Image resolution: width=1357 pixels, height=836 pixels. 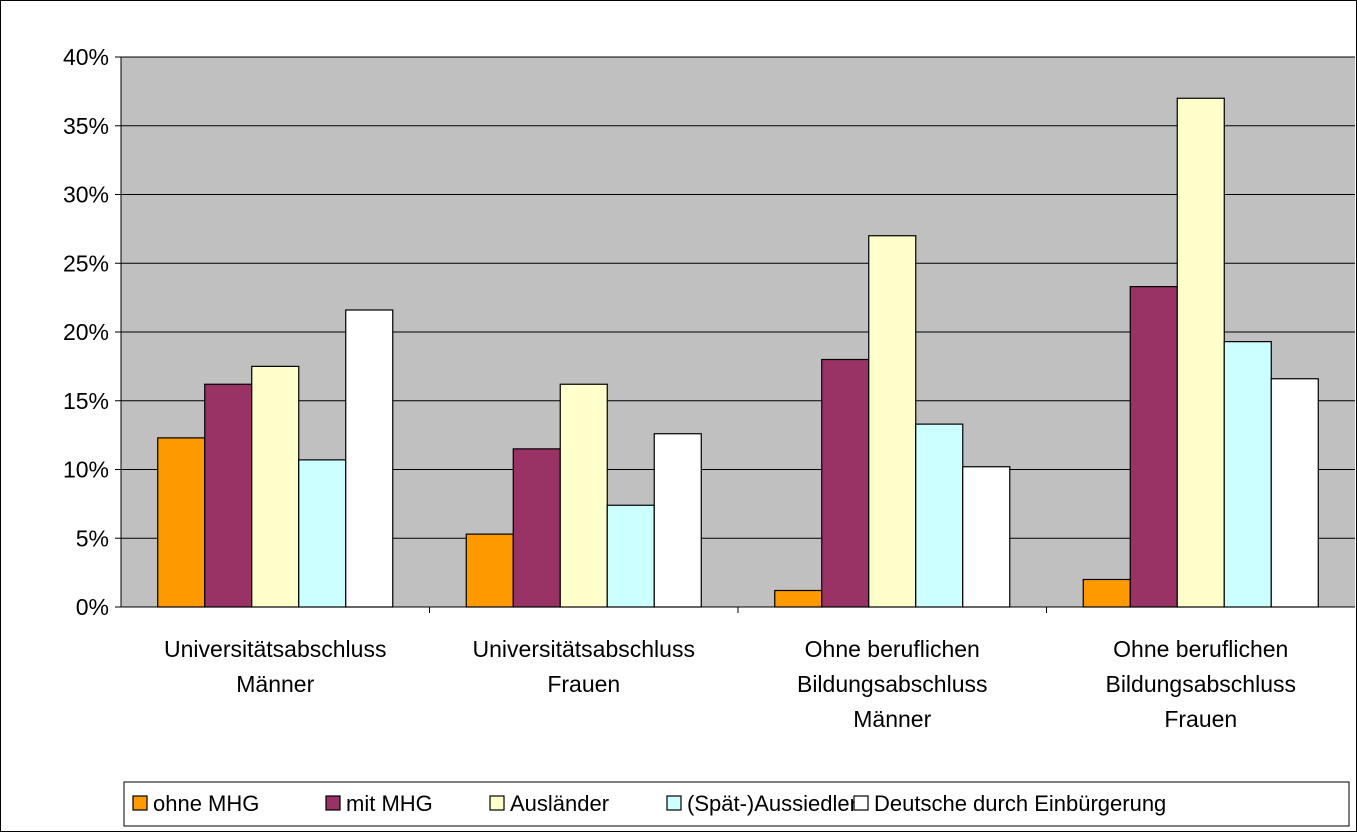 What do you see at coordinates (86, 195) in the screenshot?
I see `y-tick-label: 30%` at bounding box center [86, 195].